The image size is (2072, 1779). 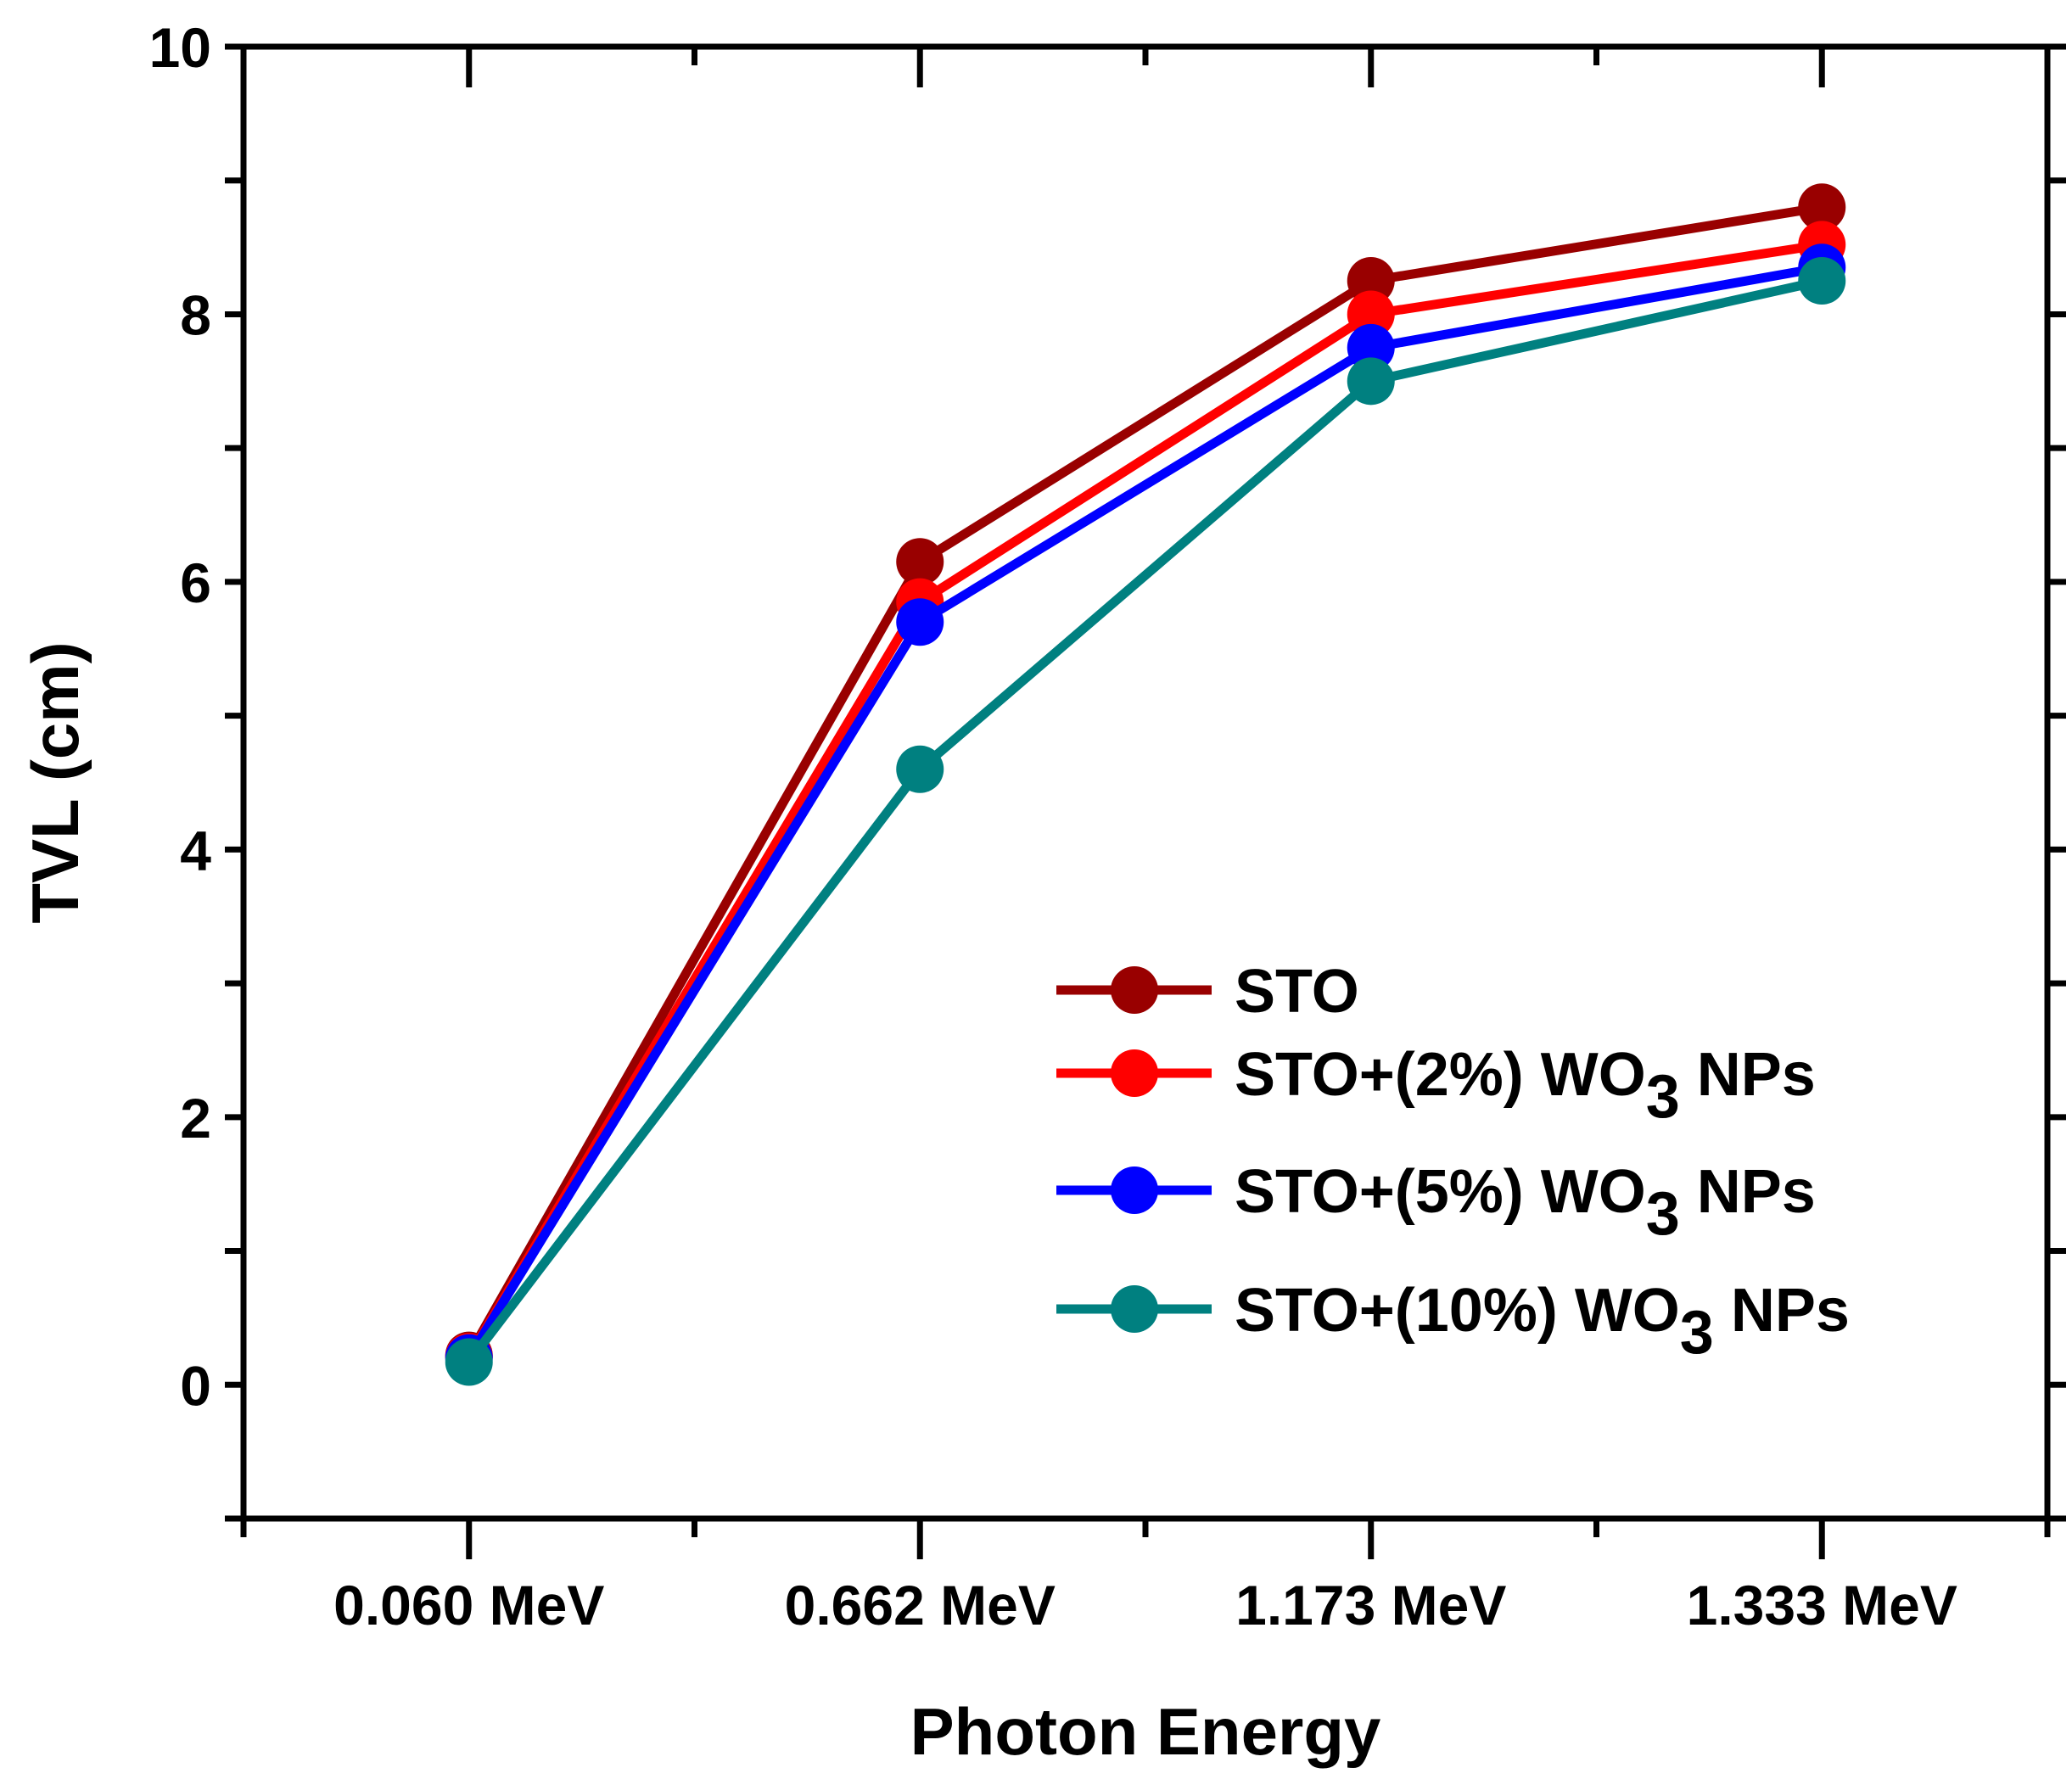 What do you see at coordinates (1543, 1322) in the screenshot?
I see `legend-label: STO+(10%) WO3 NPs` at bounding box center [1543, 1322].